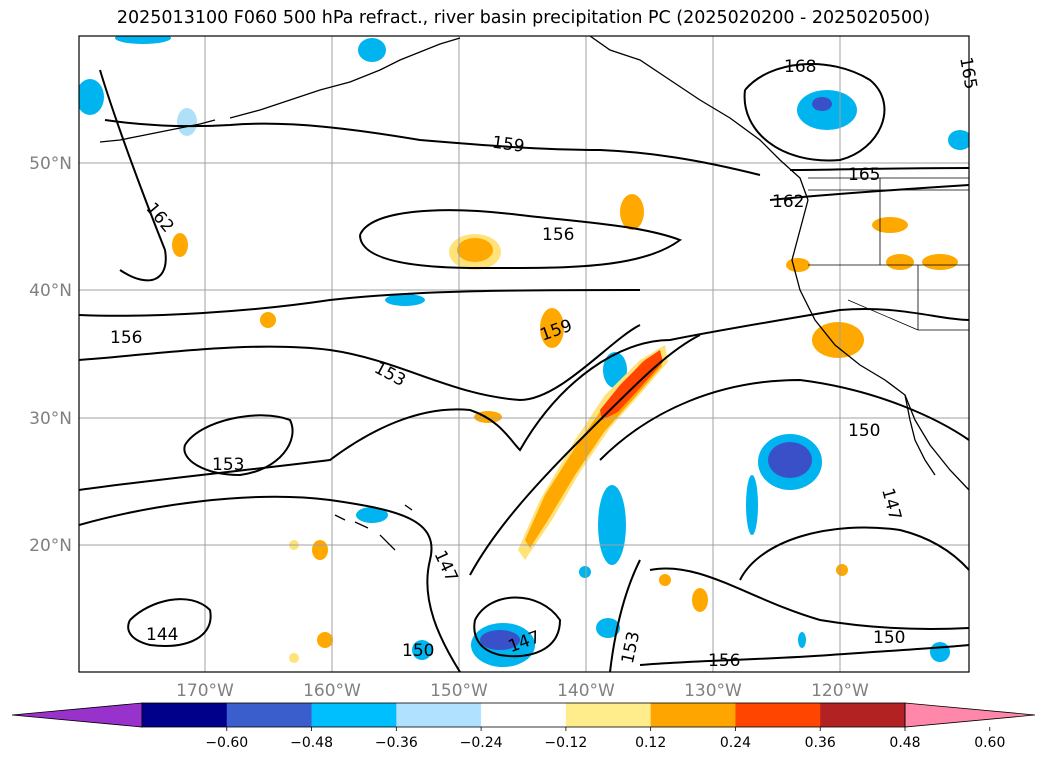  I want to click on contour-156-south, so click(804, 655).